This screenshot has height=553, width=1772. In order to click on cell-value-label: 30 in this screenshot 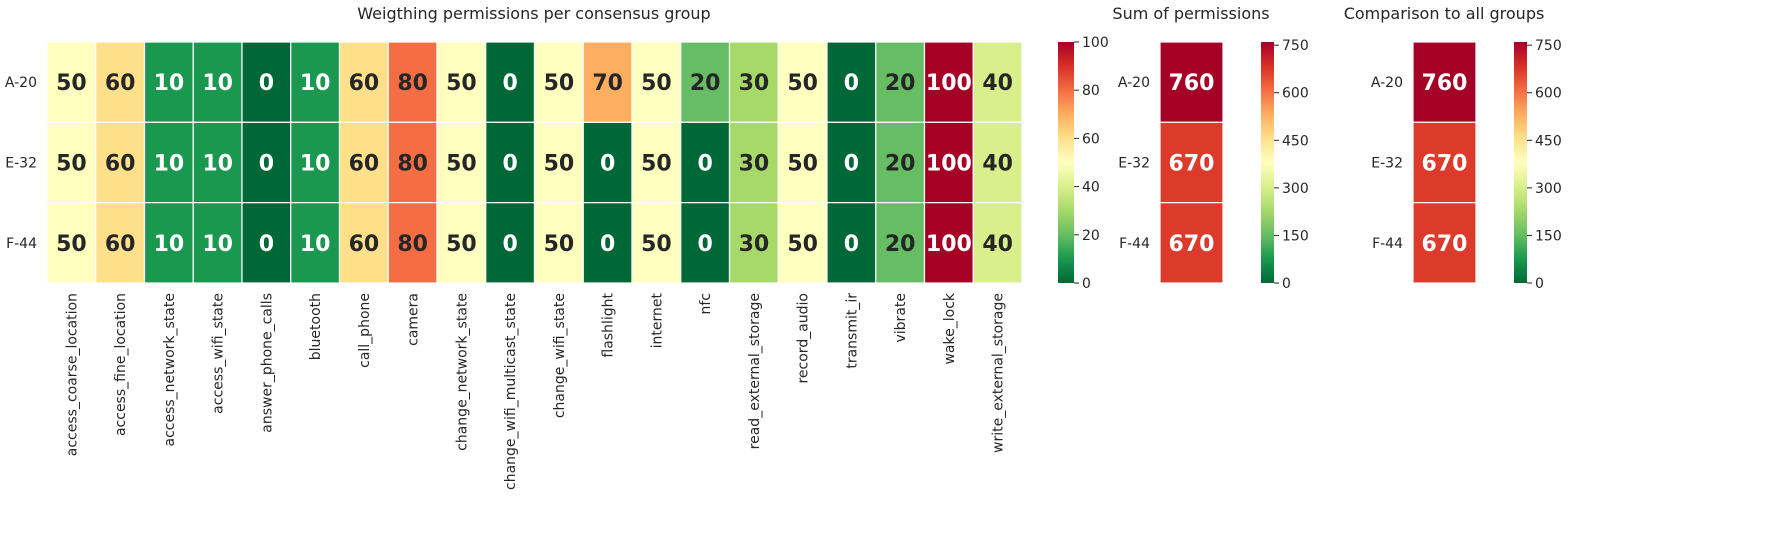, I will do `click(754, 244)`.